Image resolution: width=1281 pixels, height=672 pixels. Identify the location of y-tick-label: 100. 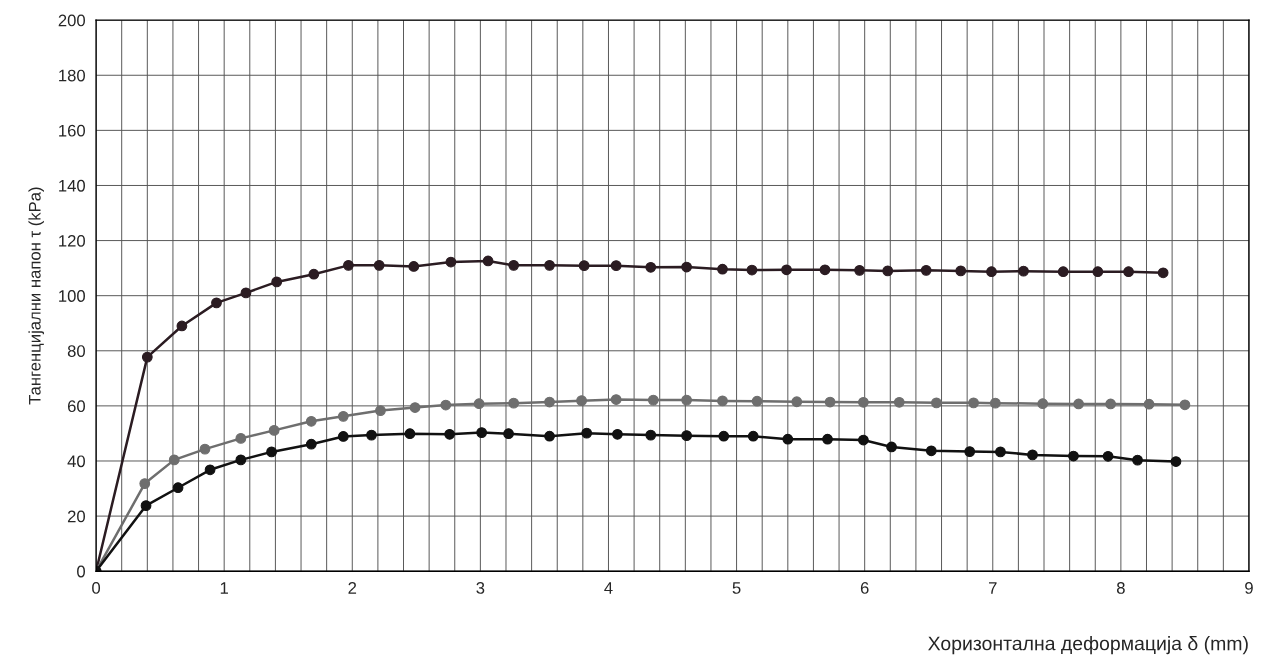
(72, 296).